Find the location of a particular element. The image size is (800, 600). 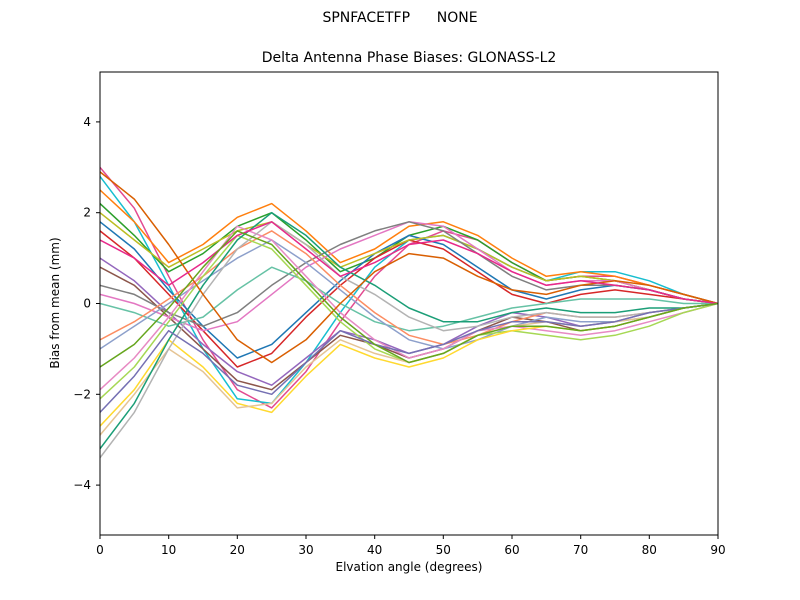

axes-title: Delta Antenna Phase Biases: GLONASS-L2 is located at coordinates (409, 58).